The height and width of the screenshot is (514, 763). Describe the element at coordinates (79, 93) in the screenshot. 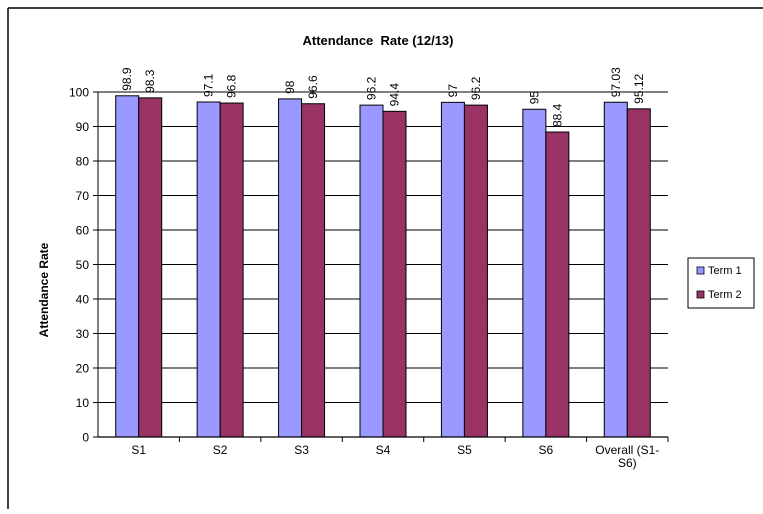

I see `y-tick-label-100: 100` at that location.